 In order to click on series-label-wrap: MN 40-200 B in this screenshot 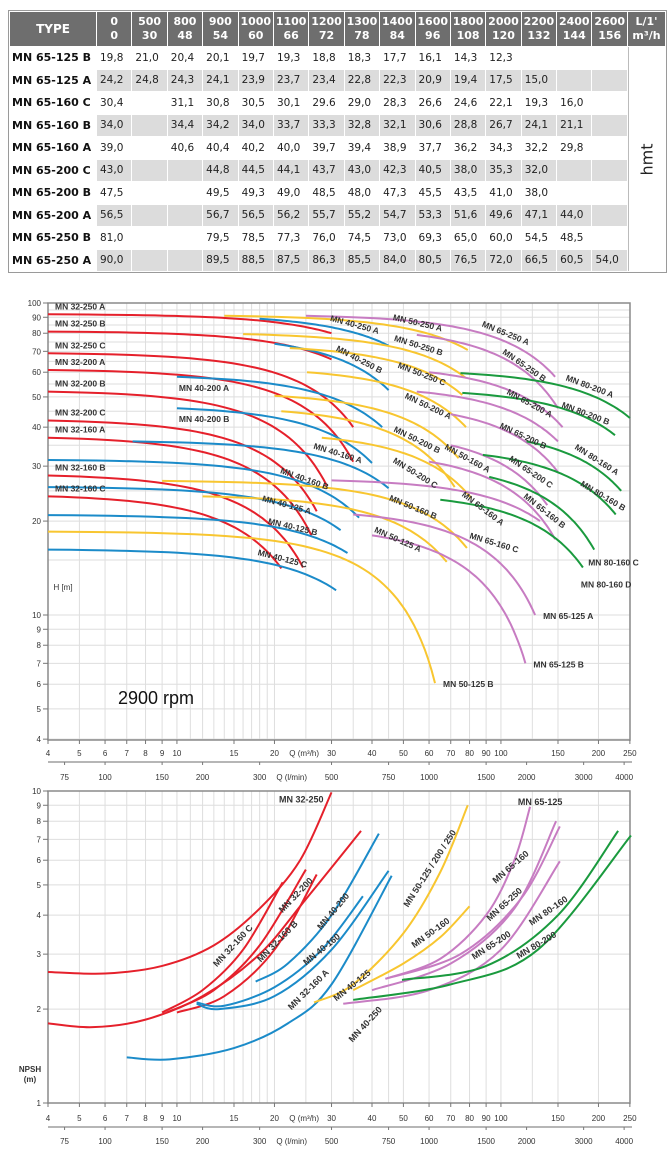, I will do `click(204, 419)`.